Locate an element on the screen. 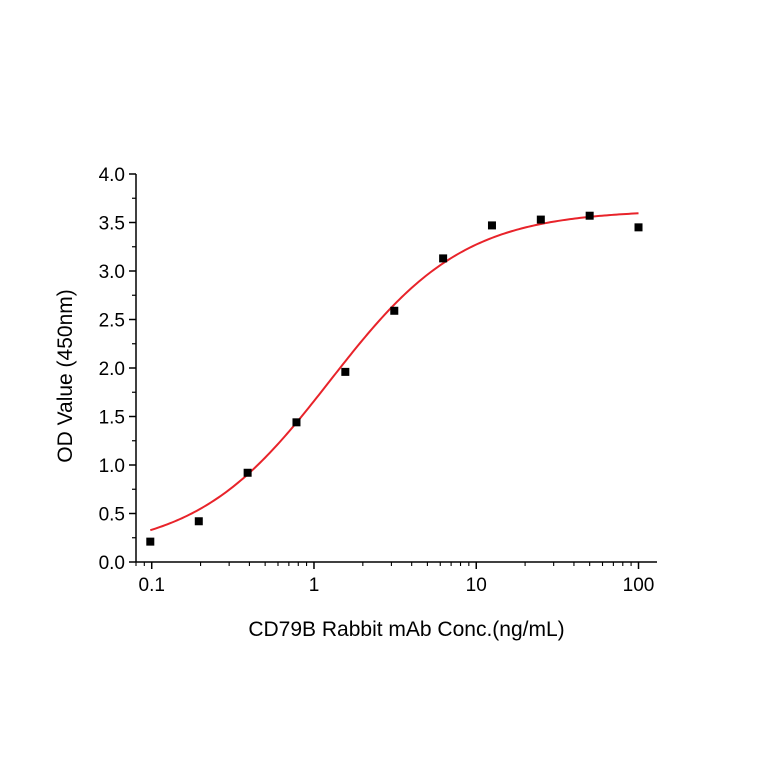 This screenshot has height=769, width=764. x-tick-label: 1 is located at coordinates (314, 585).